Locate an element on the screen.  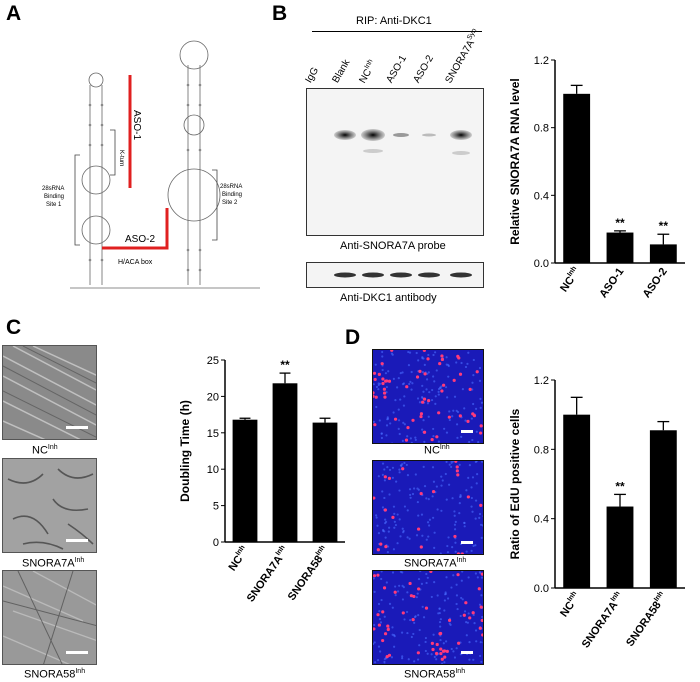
aso2-red-line is located at coordinates (135, 229).